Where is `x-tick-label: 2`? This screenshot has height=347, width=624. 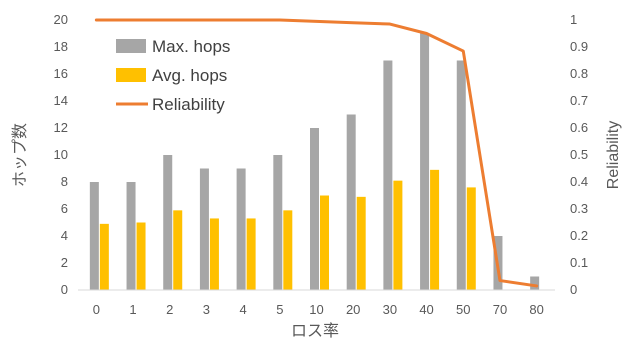
x-tick-label: 2 is located at coordinates (169, 309).